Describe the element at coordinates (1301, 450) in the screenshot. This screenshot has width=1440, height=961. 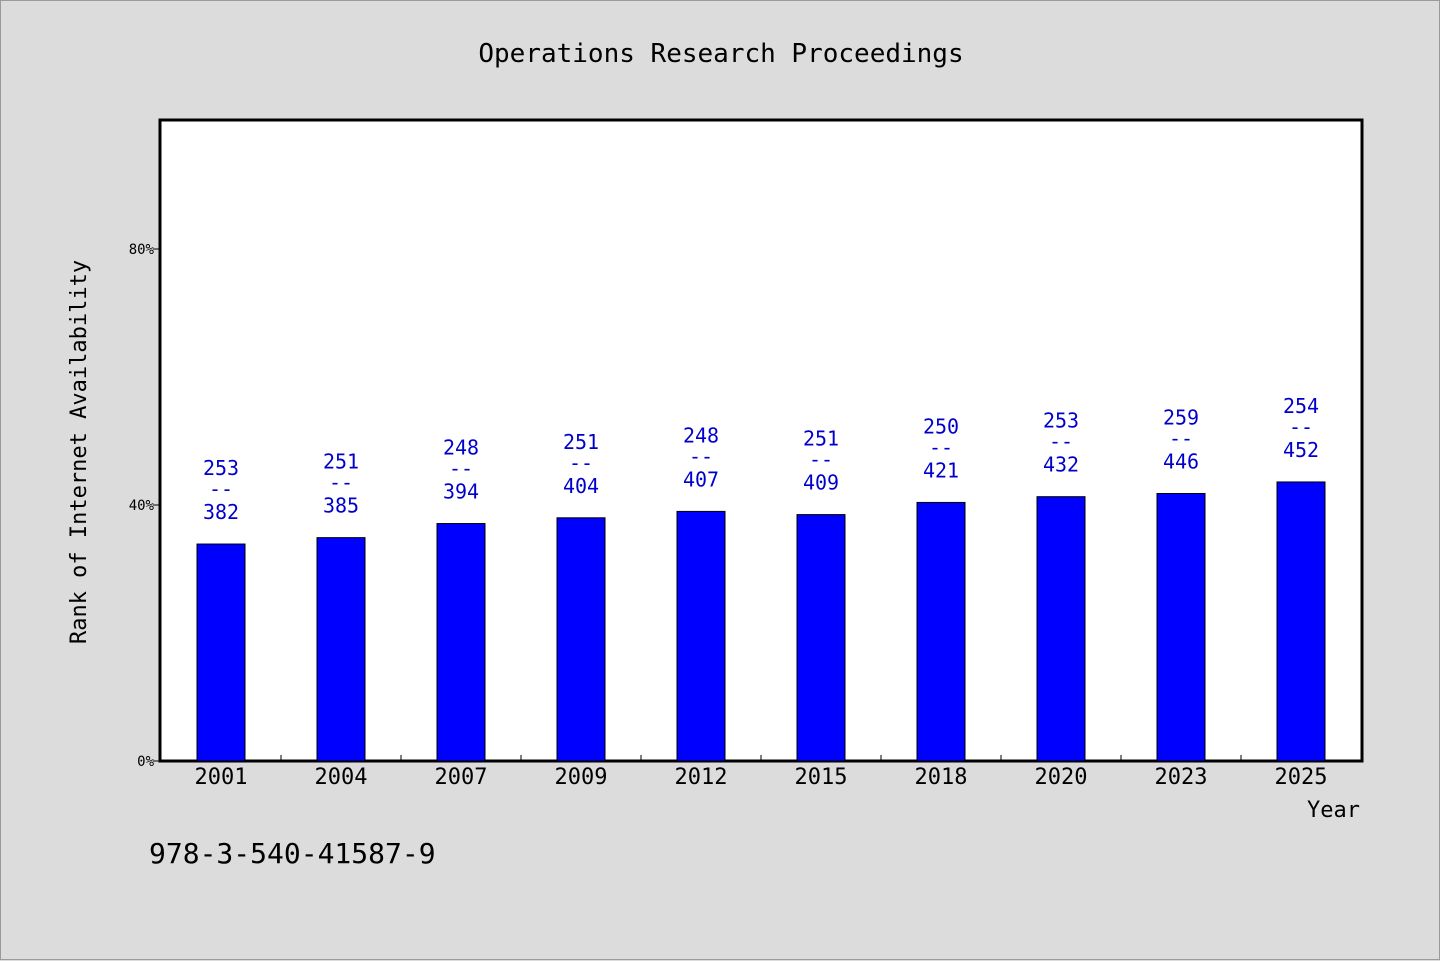
I see `data-label-bottom-2025: 452` at that location.